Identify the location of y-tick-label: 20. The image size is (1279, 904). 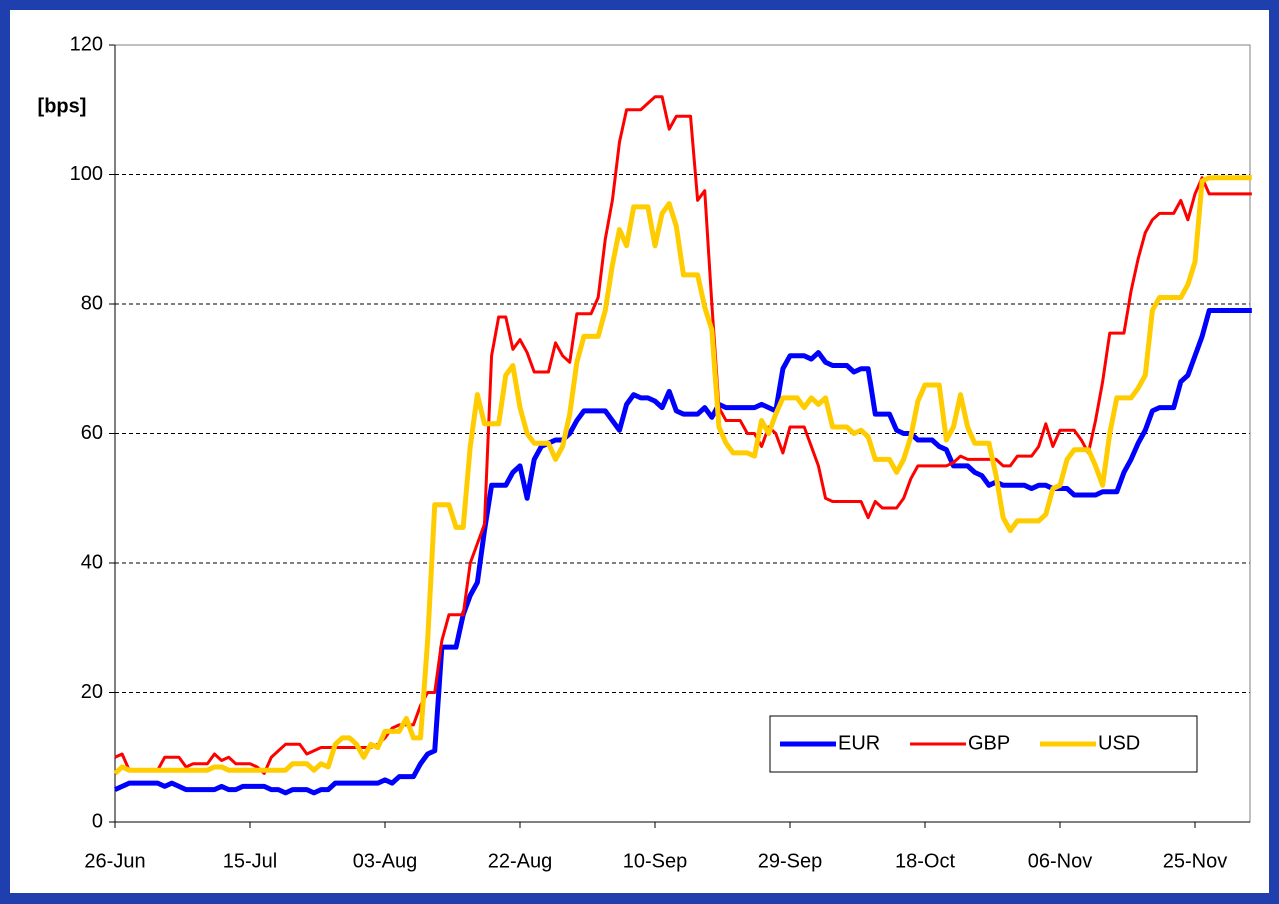
(92, 692).